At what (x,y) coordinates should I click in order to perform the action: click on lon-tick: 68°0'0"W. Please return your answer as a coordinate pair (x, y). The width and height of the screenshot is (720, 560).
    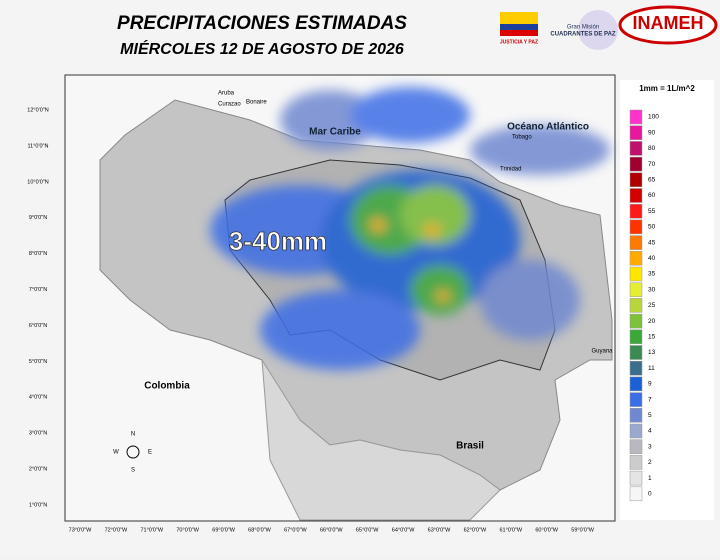
    Looking at the image, I should click on (259, 530).